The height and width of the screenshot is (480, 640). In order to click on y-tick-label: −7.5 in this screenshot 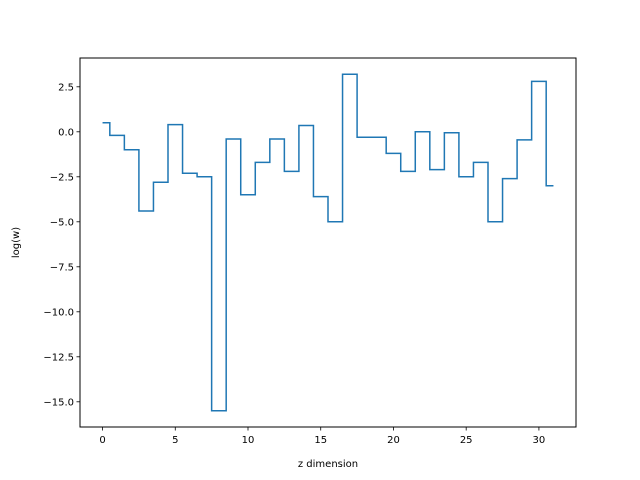, I will do `click(62, 267)`.